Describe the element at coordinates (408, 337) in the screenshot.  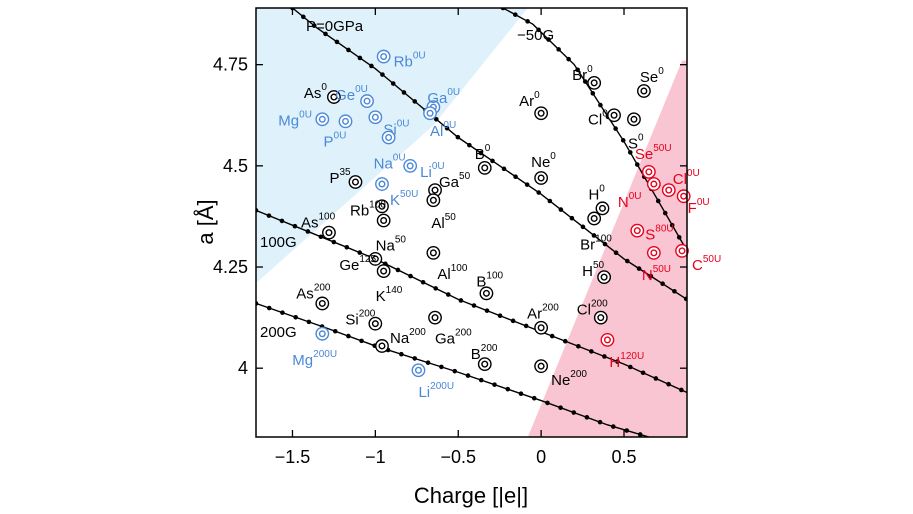
I see `data-label: Na200` at that location.